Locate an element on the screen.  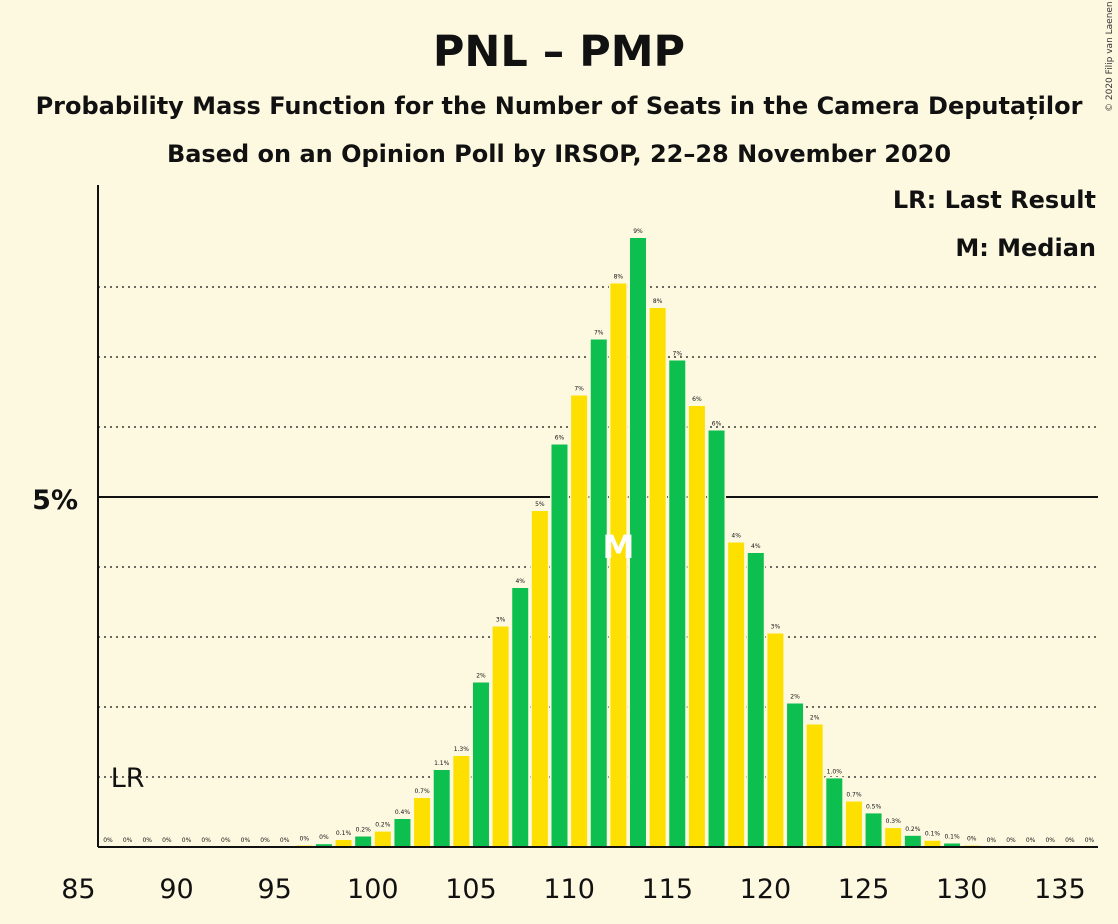
x-tick-label: 105 is located at coordinates (471, 889).